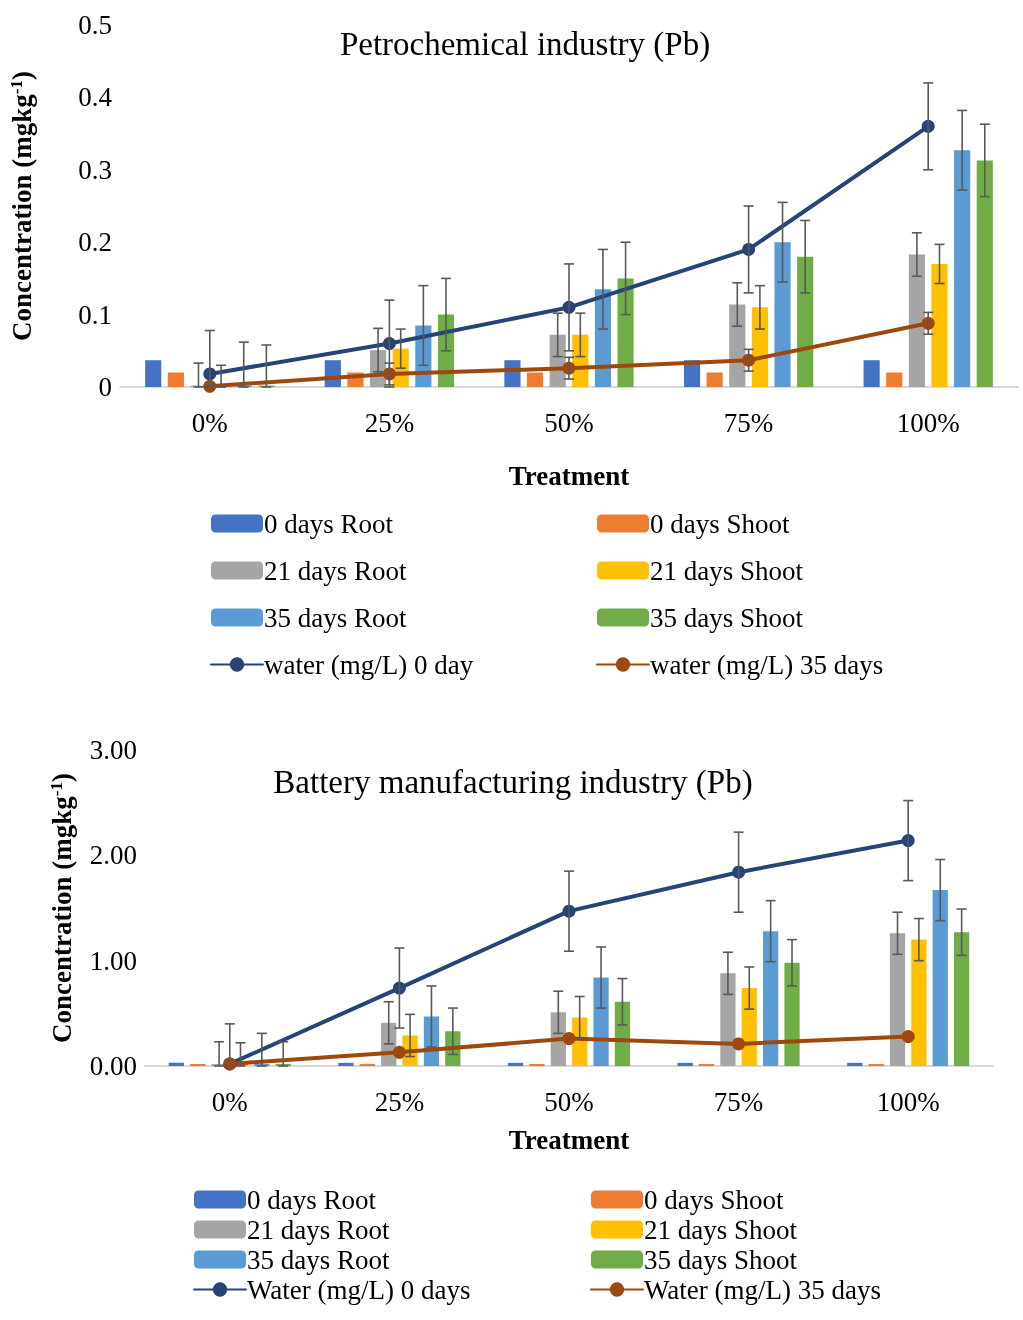 This screenshot has width=1023, height=1320. What do you see at coordinates (113, 960) in the screenshot?
I see `y-tick-label: 1.00` at bounding box center [113, 960].